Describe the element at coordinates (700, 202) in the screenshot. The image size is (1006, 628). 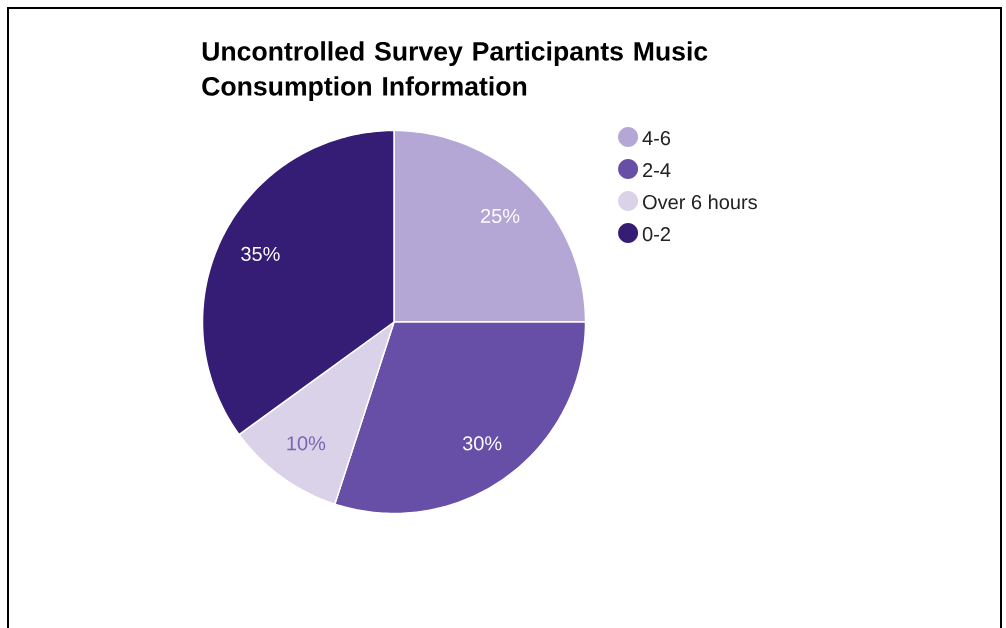
I see `legend-label: Over 6 hours` at that location.